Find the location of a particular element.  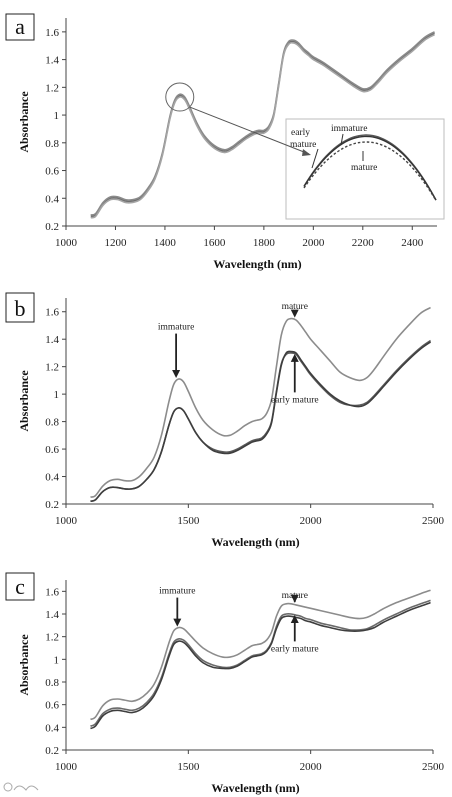

inset-label-mature: mature is located at coordinates (364, 168).